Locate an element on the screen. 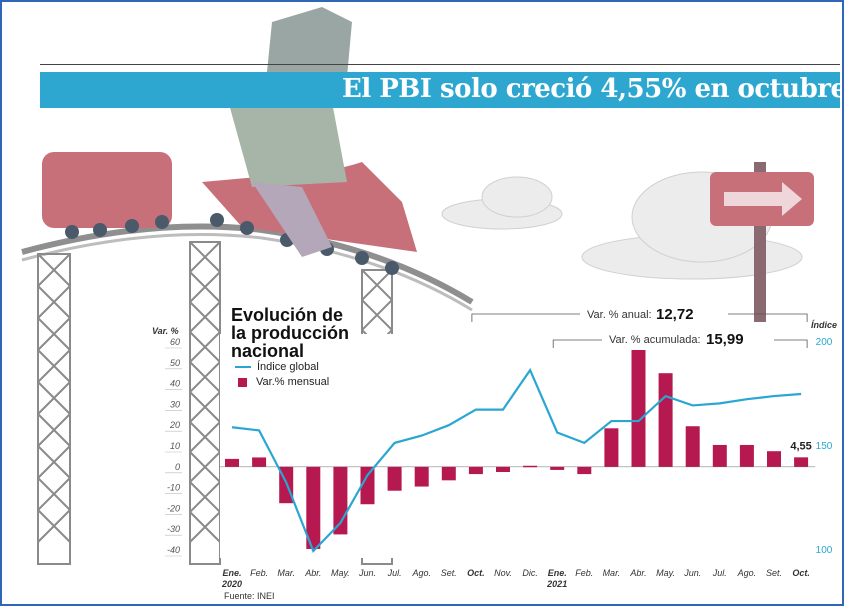 The width and height of the screenshot is (844, 606). legend-line-label: Índice global is located at coordinates (288, 367).